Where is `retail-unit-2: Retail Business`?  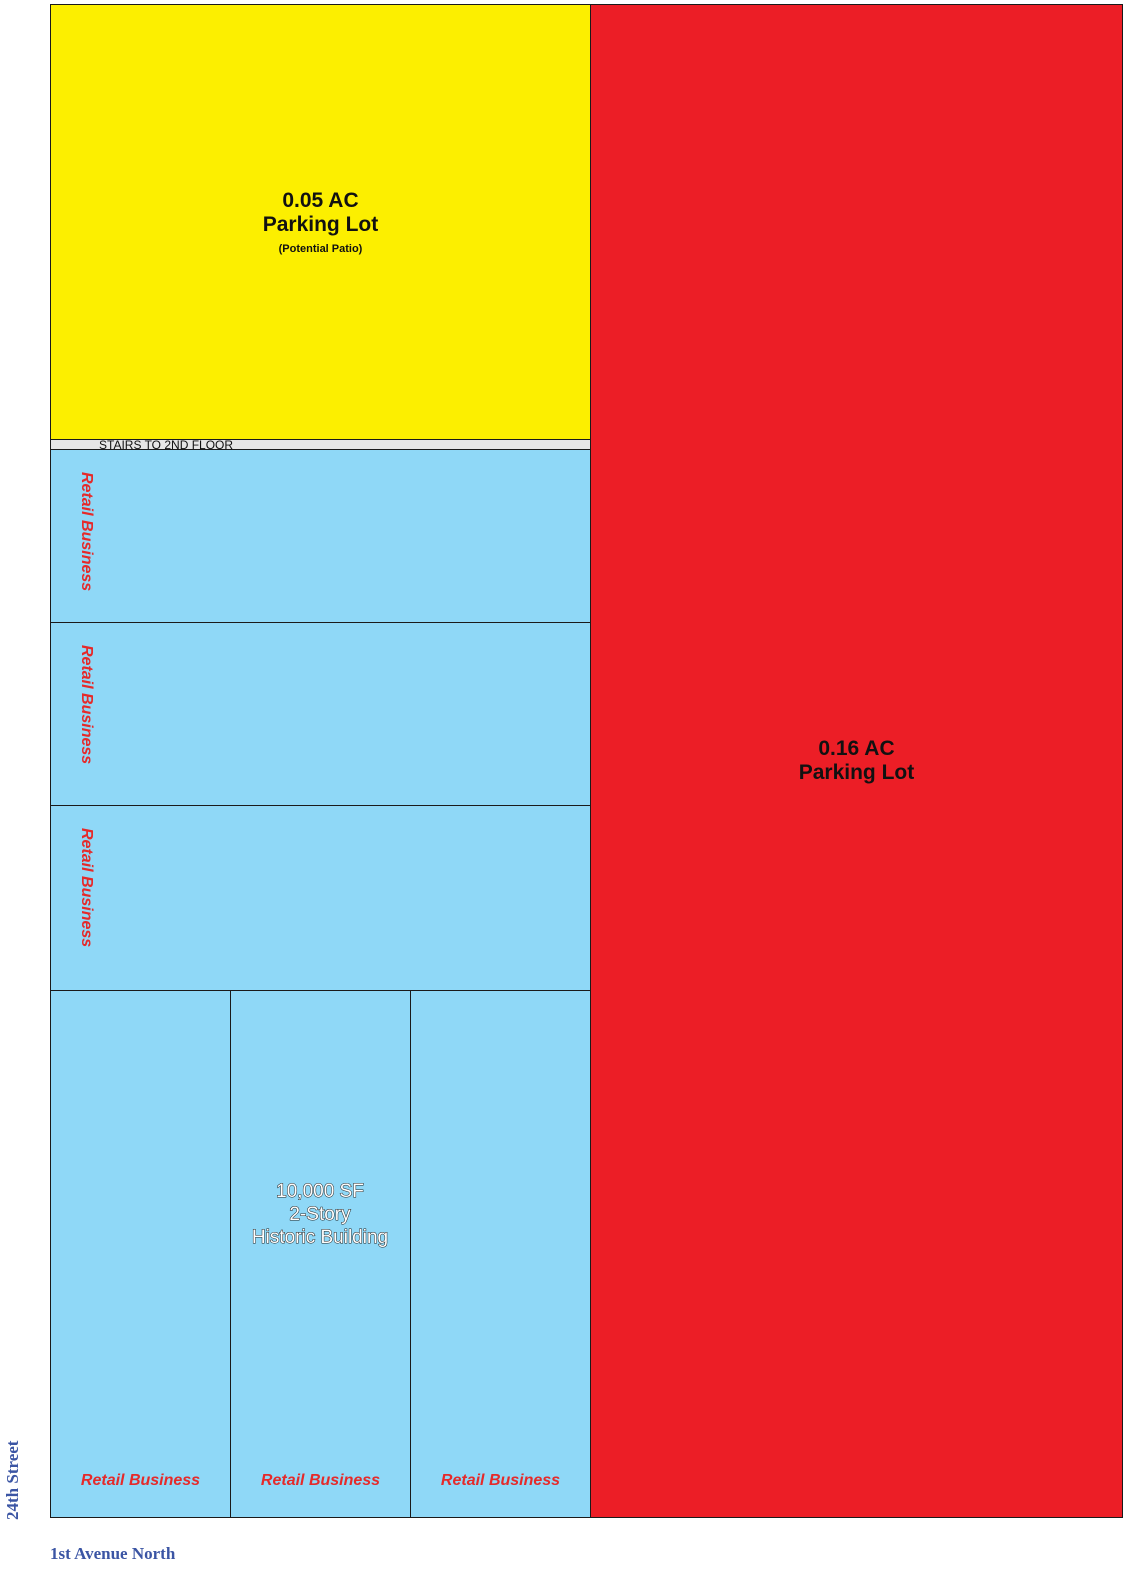 retail-unit-2: Retail Business is located at coordinates (320, 714).